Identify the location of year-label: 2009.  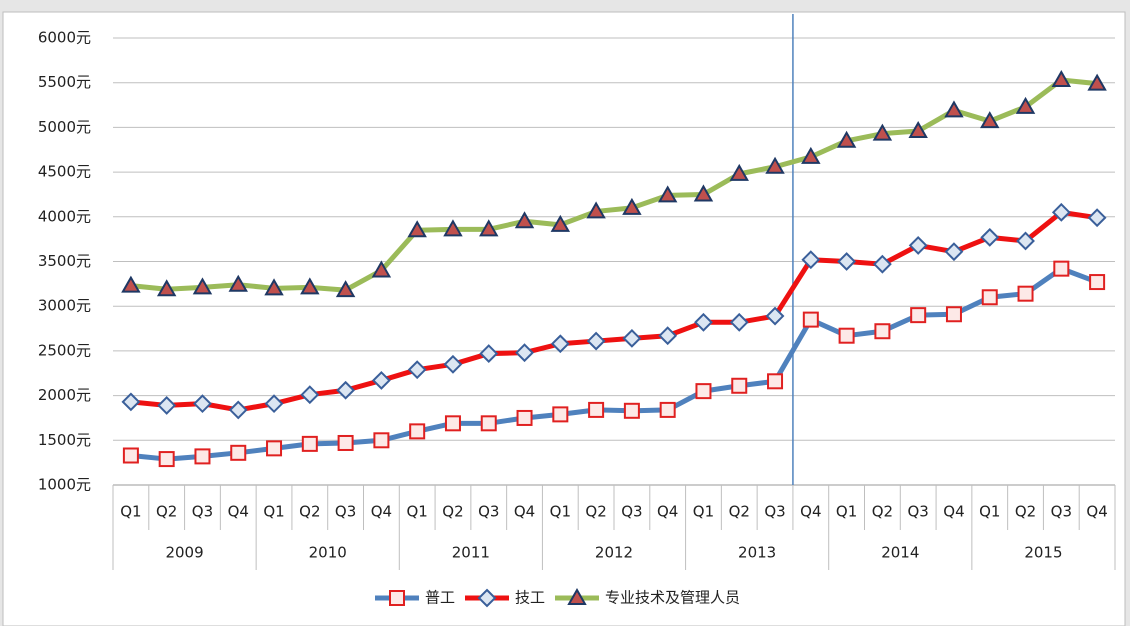
(184, 553).